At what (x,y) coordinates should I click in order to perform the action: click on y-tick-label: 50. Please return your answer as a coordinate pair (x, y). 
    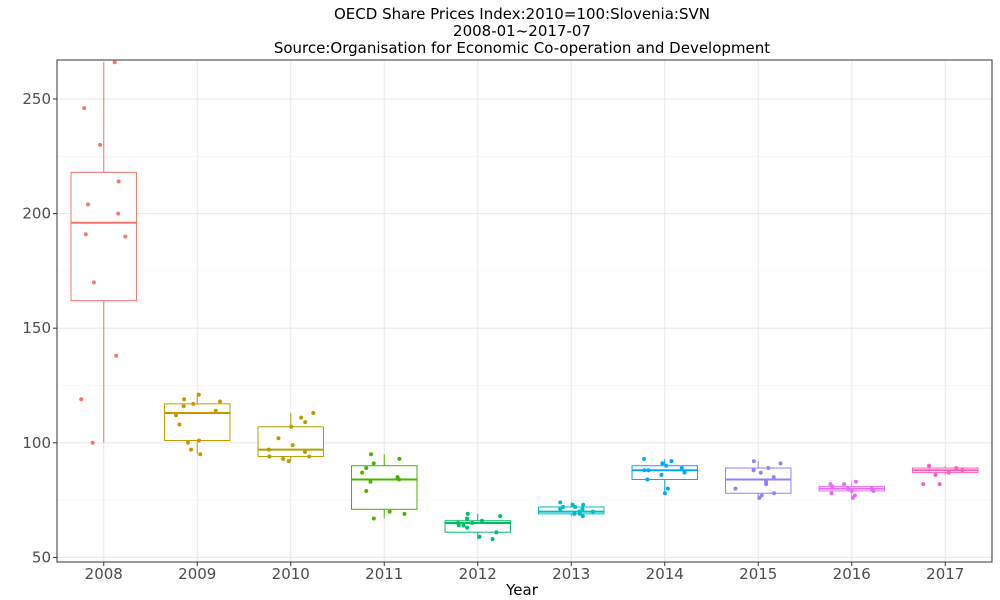
    Looking at the image, I should click on (41, 557).